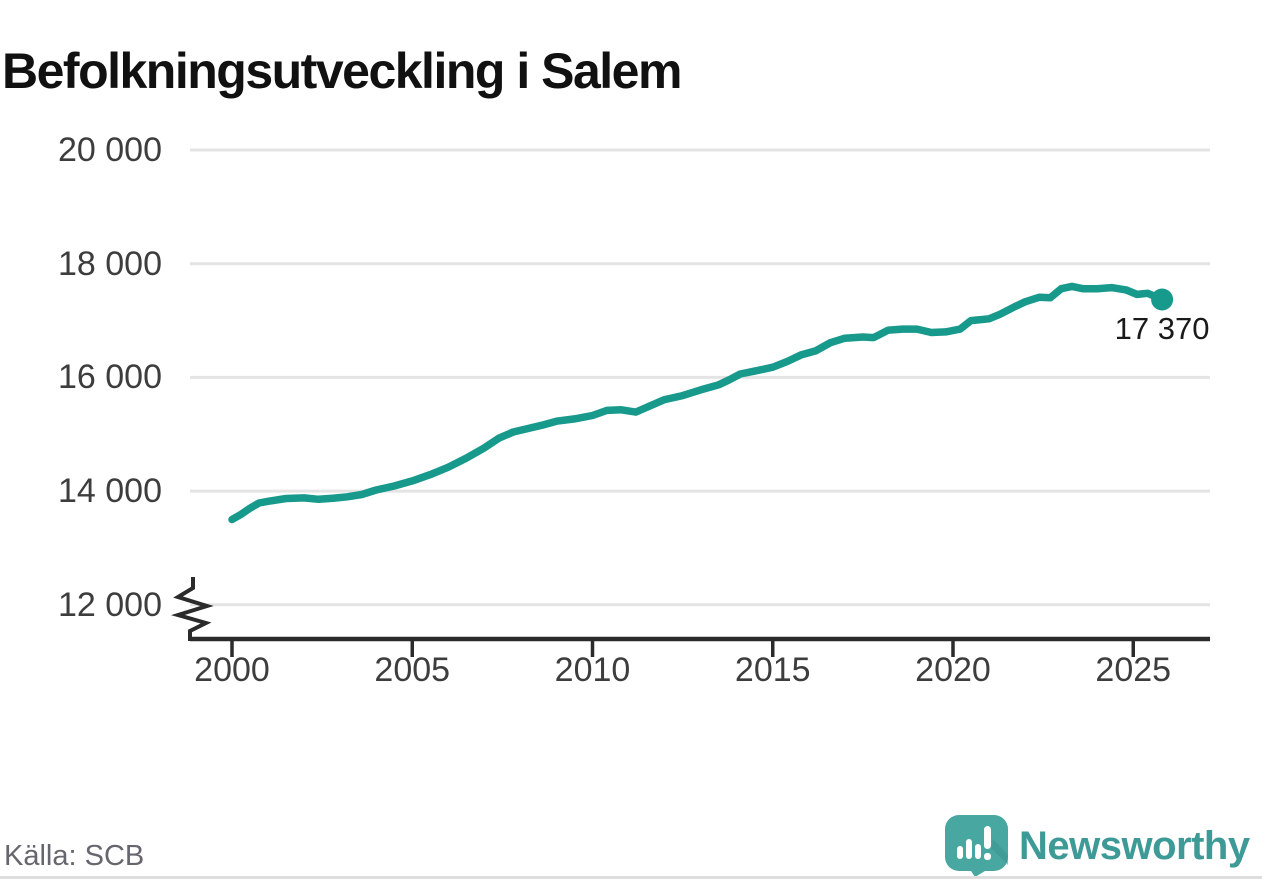 This screenshot has height=879, width=1262. Describe the element at coordinates (772, 670) in the screenshot. I see `x-tick-label: 2015` at that location.